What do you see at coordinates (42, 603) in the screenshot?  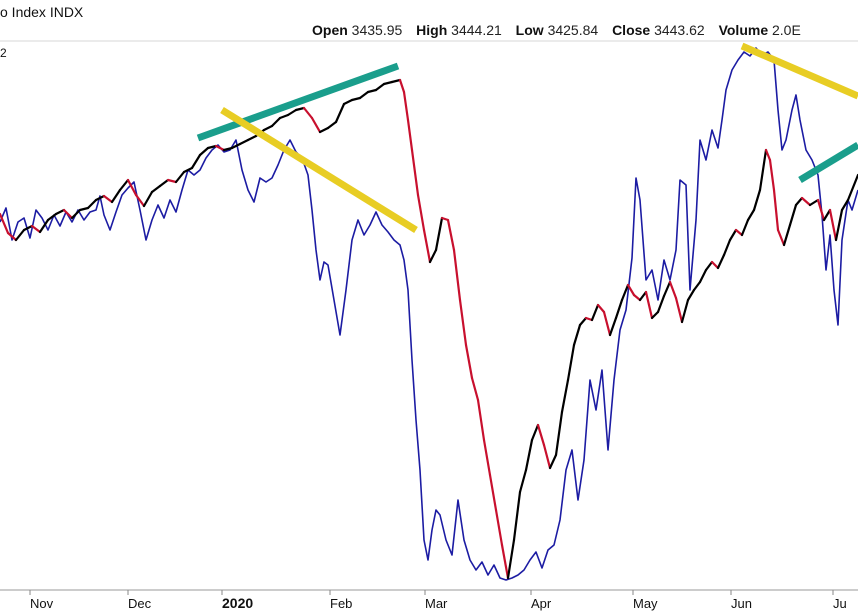 I see `x-tick-label: Nov` at bounding box center [42, 603].